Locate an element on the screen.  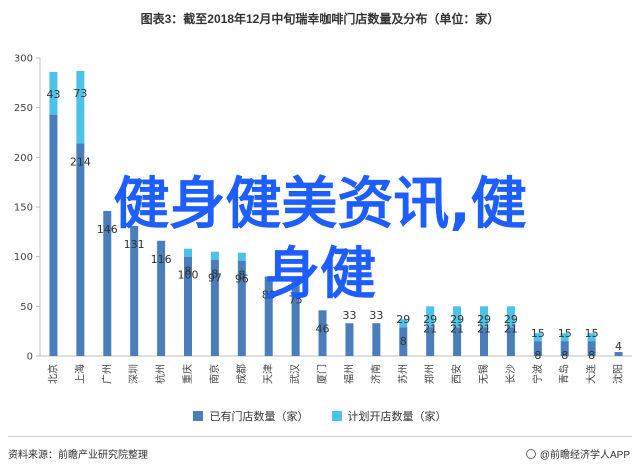
value-label-existing-14: 29 is located at coordinates (430, 319).